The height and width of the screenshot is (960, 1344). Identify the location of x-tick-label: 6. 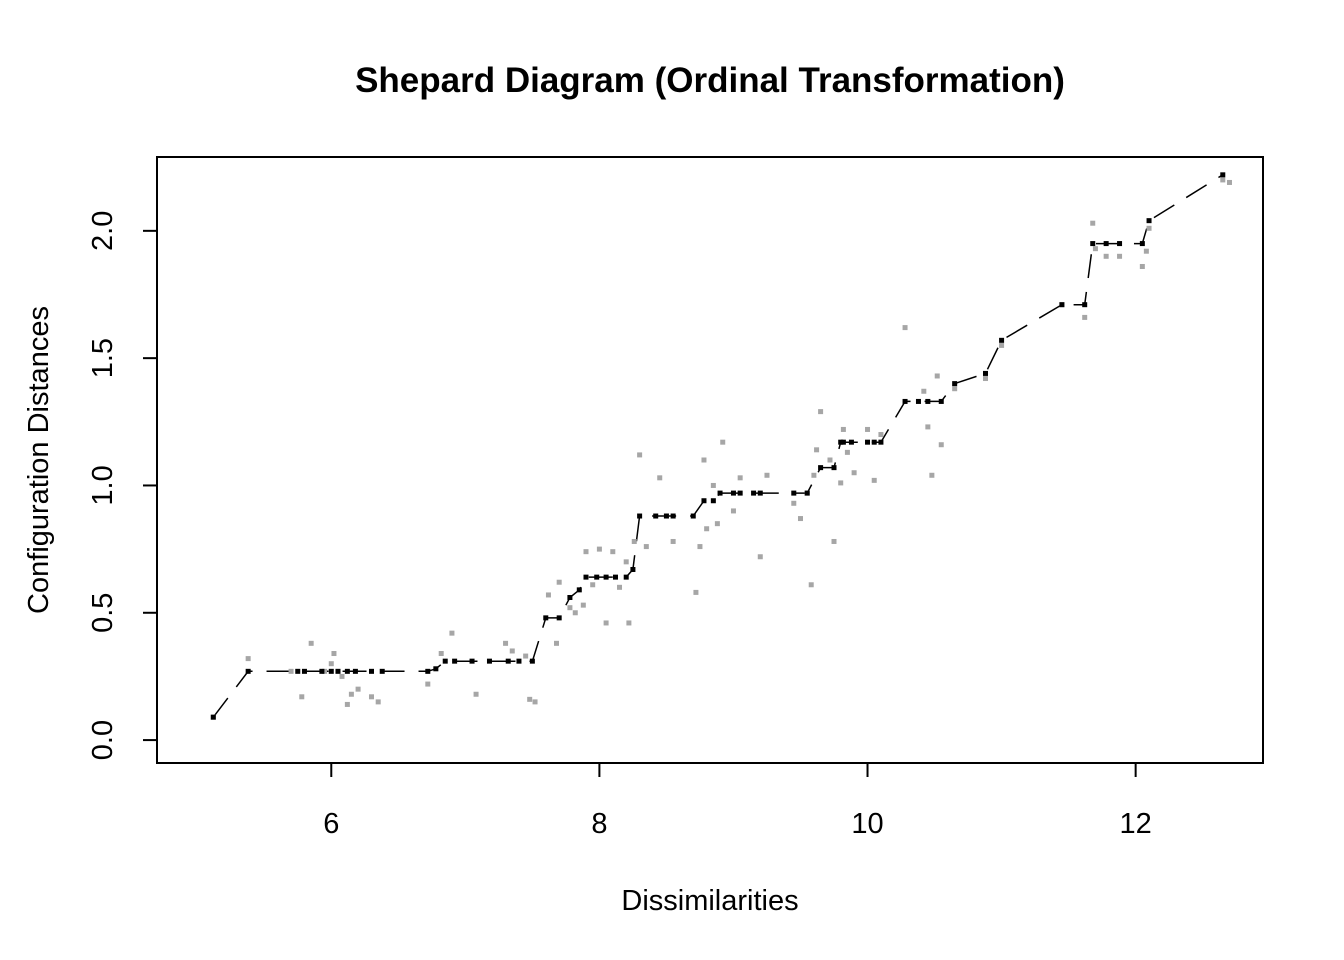
(331, 824).